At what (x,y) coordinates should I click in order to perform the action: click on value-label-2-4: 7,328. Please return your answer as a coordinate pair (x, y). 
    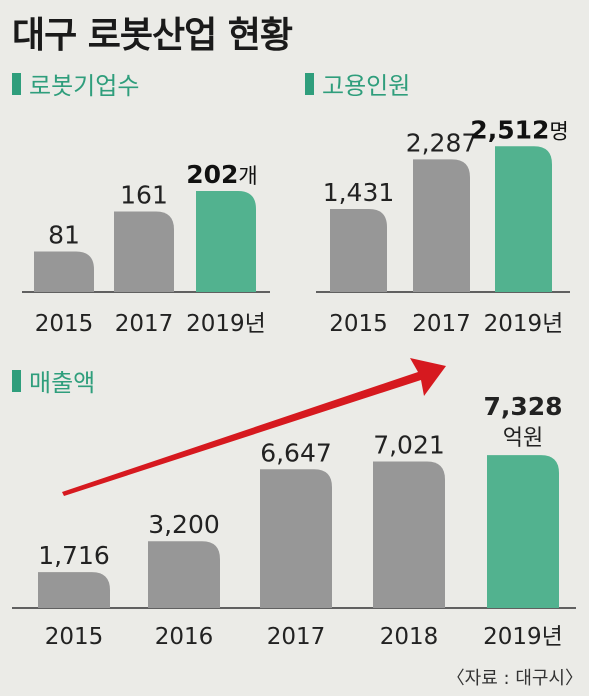
    Looking at the image, I should click on (522, 406).